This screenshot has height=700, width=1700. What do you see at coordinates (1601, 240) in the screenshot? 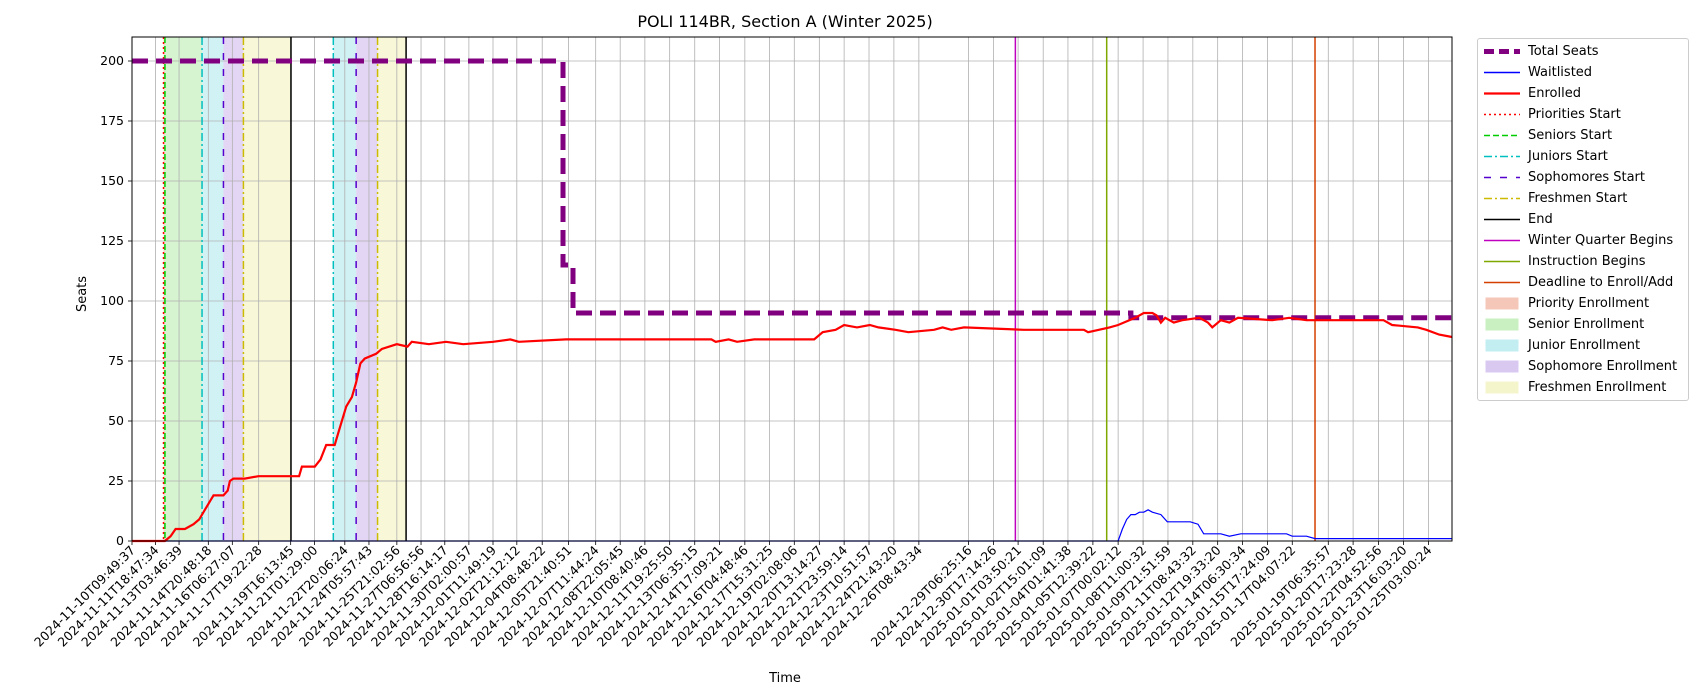
I see `legend-label: Winter Quarter Begins` at bounding box center [1601, 240].